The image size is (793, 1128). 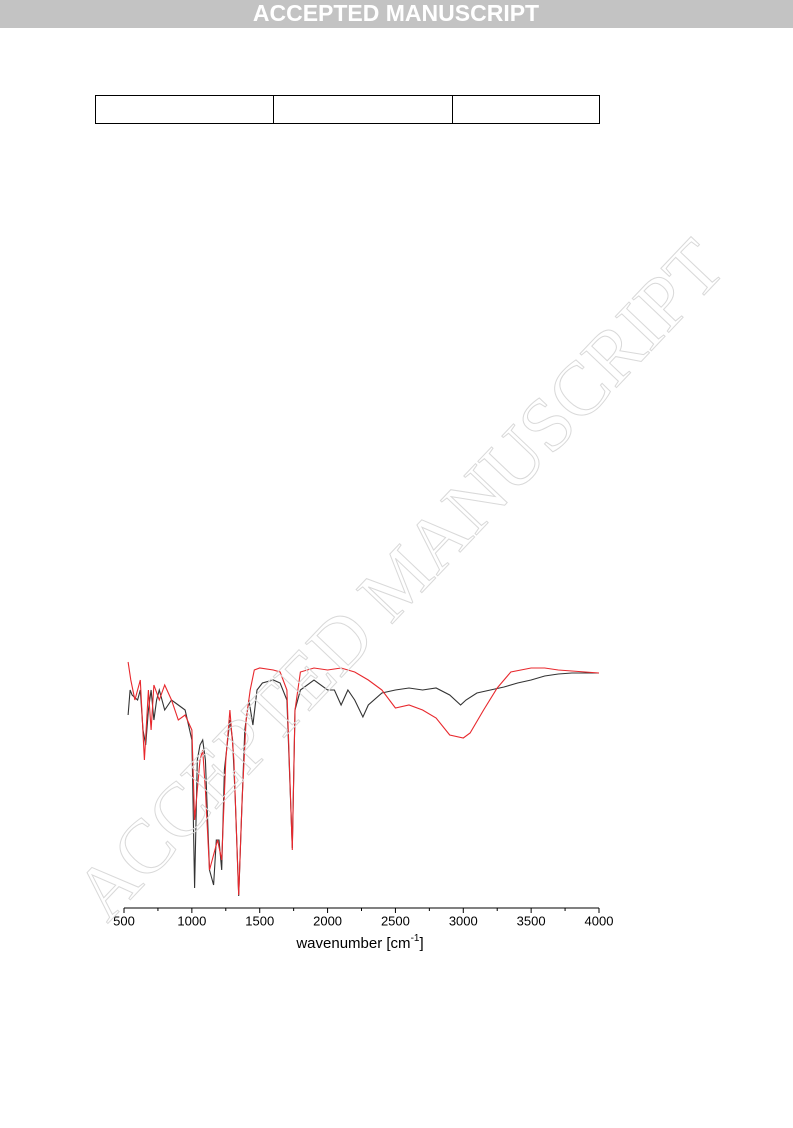 What do you see at coordinates (415, 938) in the screenshot?
I see `x-axis-label-sup: -1` at bounding box center [415, 938].